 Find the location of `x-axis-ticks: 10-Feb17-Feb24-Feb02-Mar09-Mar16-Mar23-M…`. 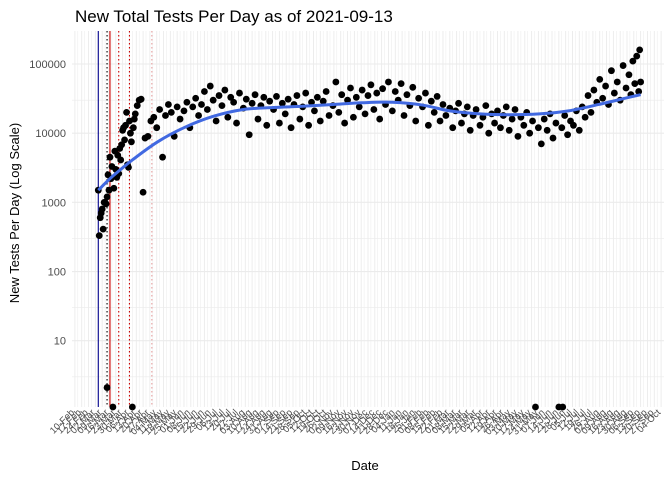

x-axis-ticks: 10-Feb17-Feb24-Feb02-Mar09-Mar16-Mar23-M… is located at coordinates (355, 422).